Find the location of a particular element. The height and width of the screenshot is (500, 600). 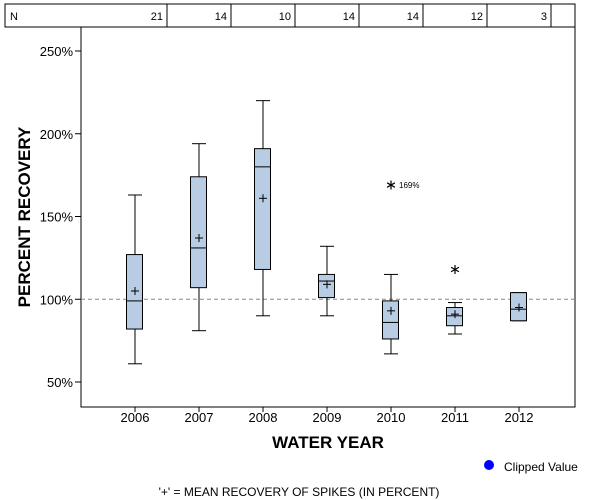

box-2010 is located at coordinates (390, 314).